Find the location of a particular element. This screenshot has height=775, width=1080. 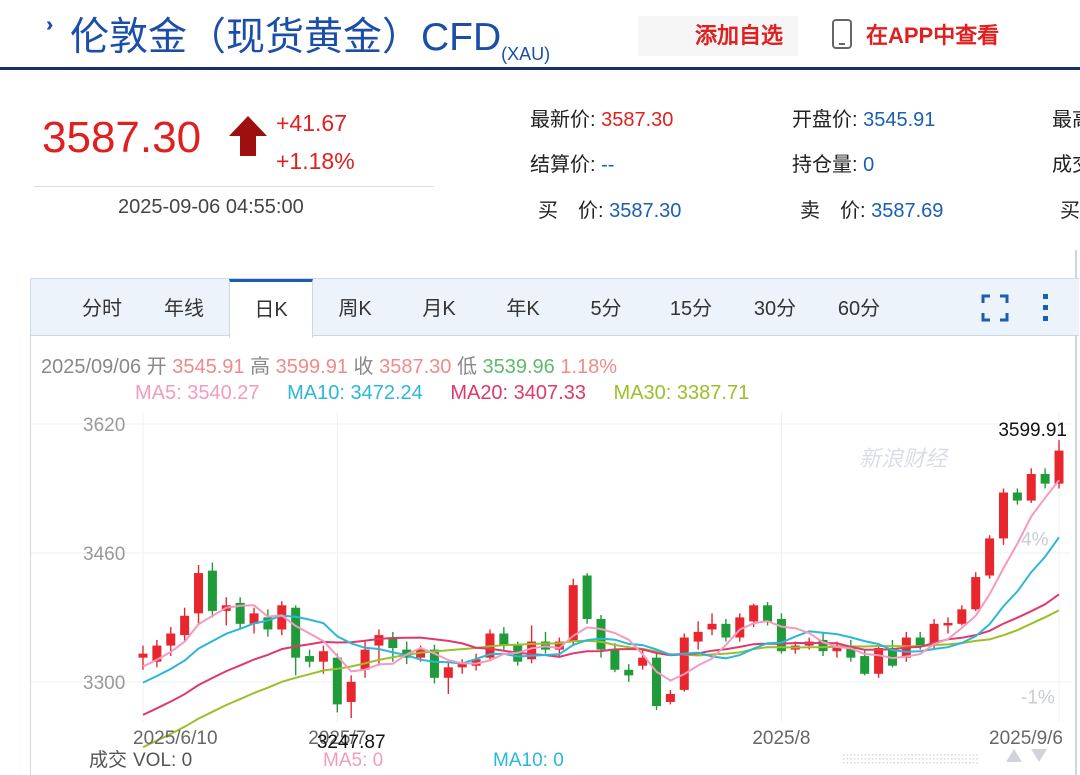

quote-field-high: 最高 is located at coordinates (1066, 117).